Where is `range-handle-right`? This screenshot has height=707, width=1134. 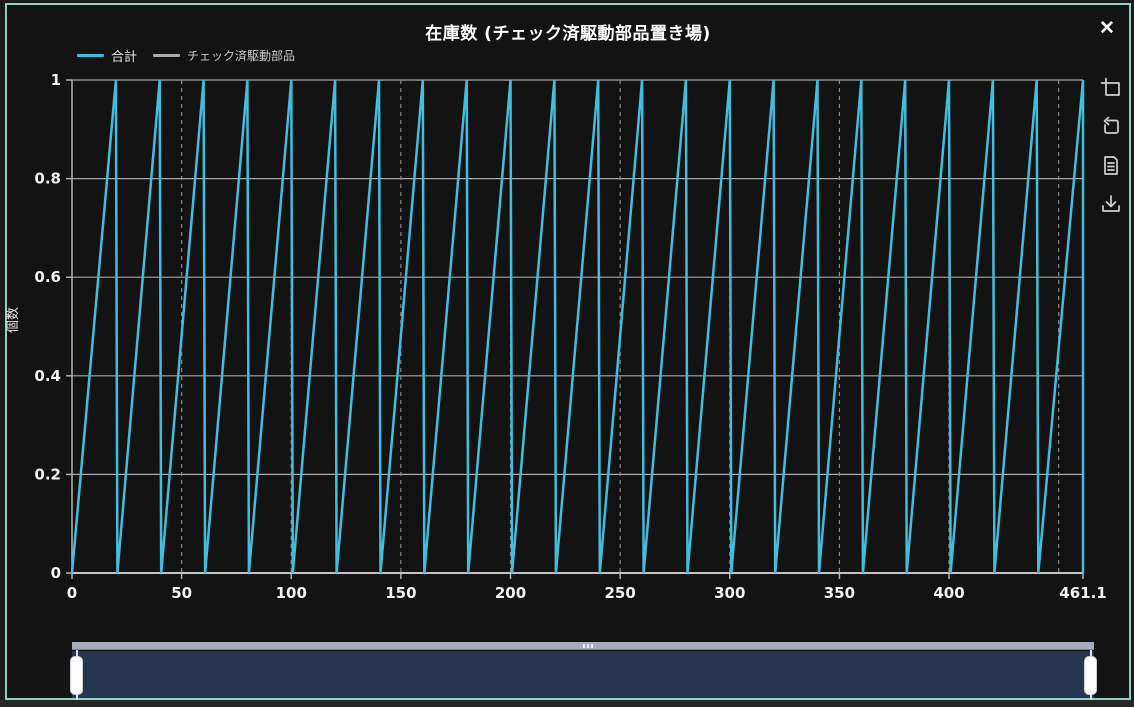
range-handle-right is located at coordinates (1090, 675).